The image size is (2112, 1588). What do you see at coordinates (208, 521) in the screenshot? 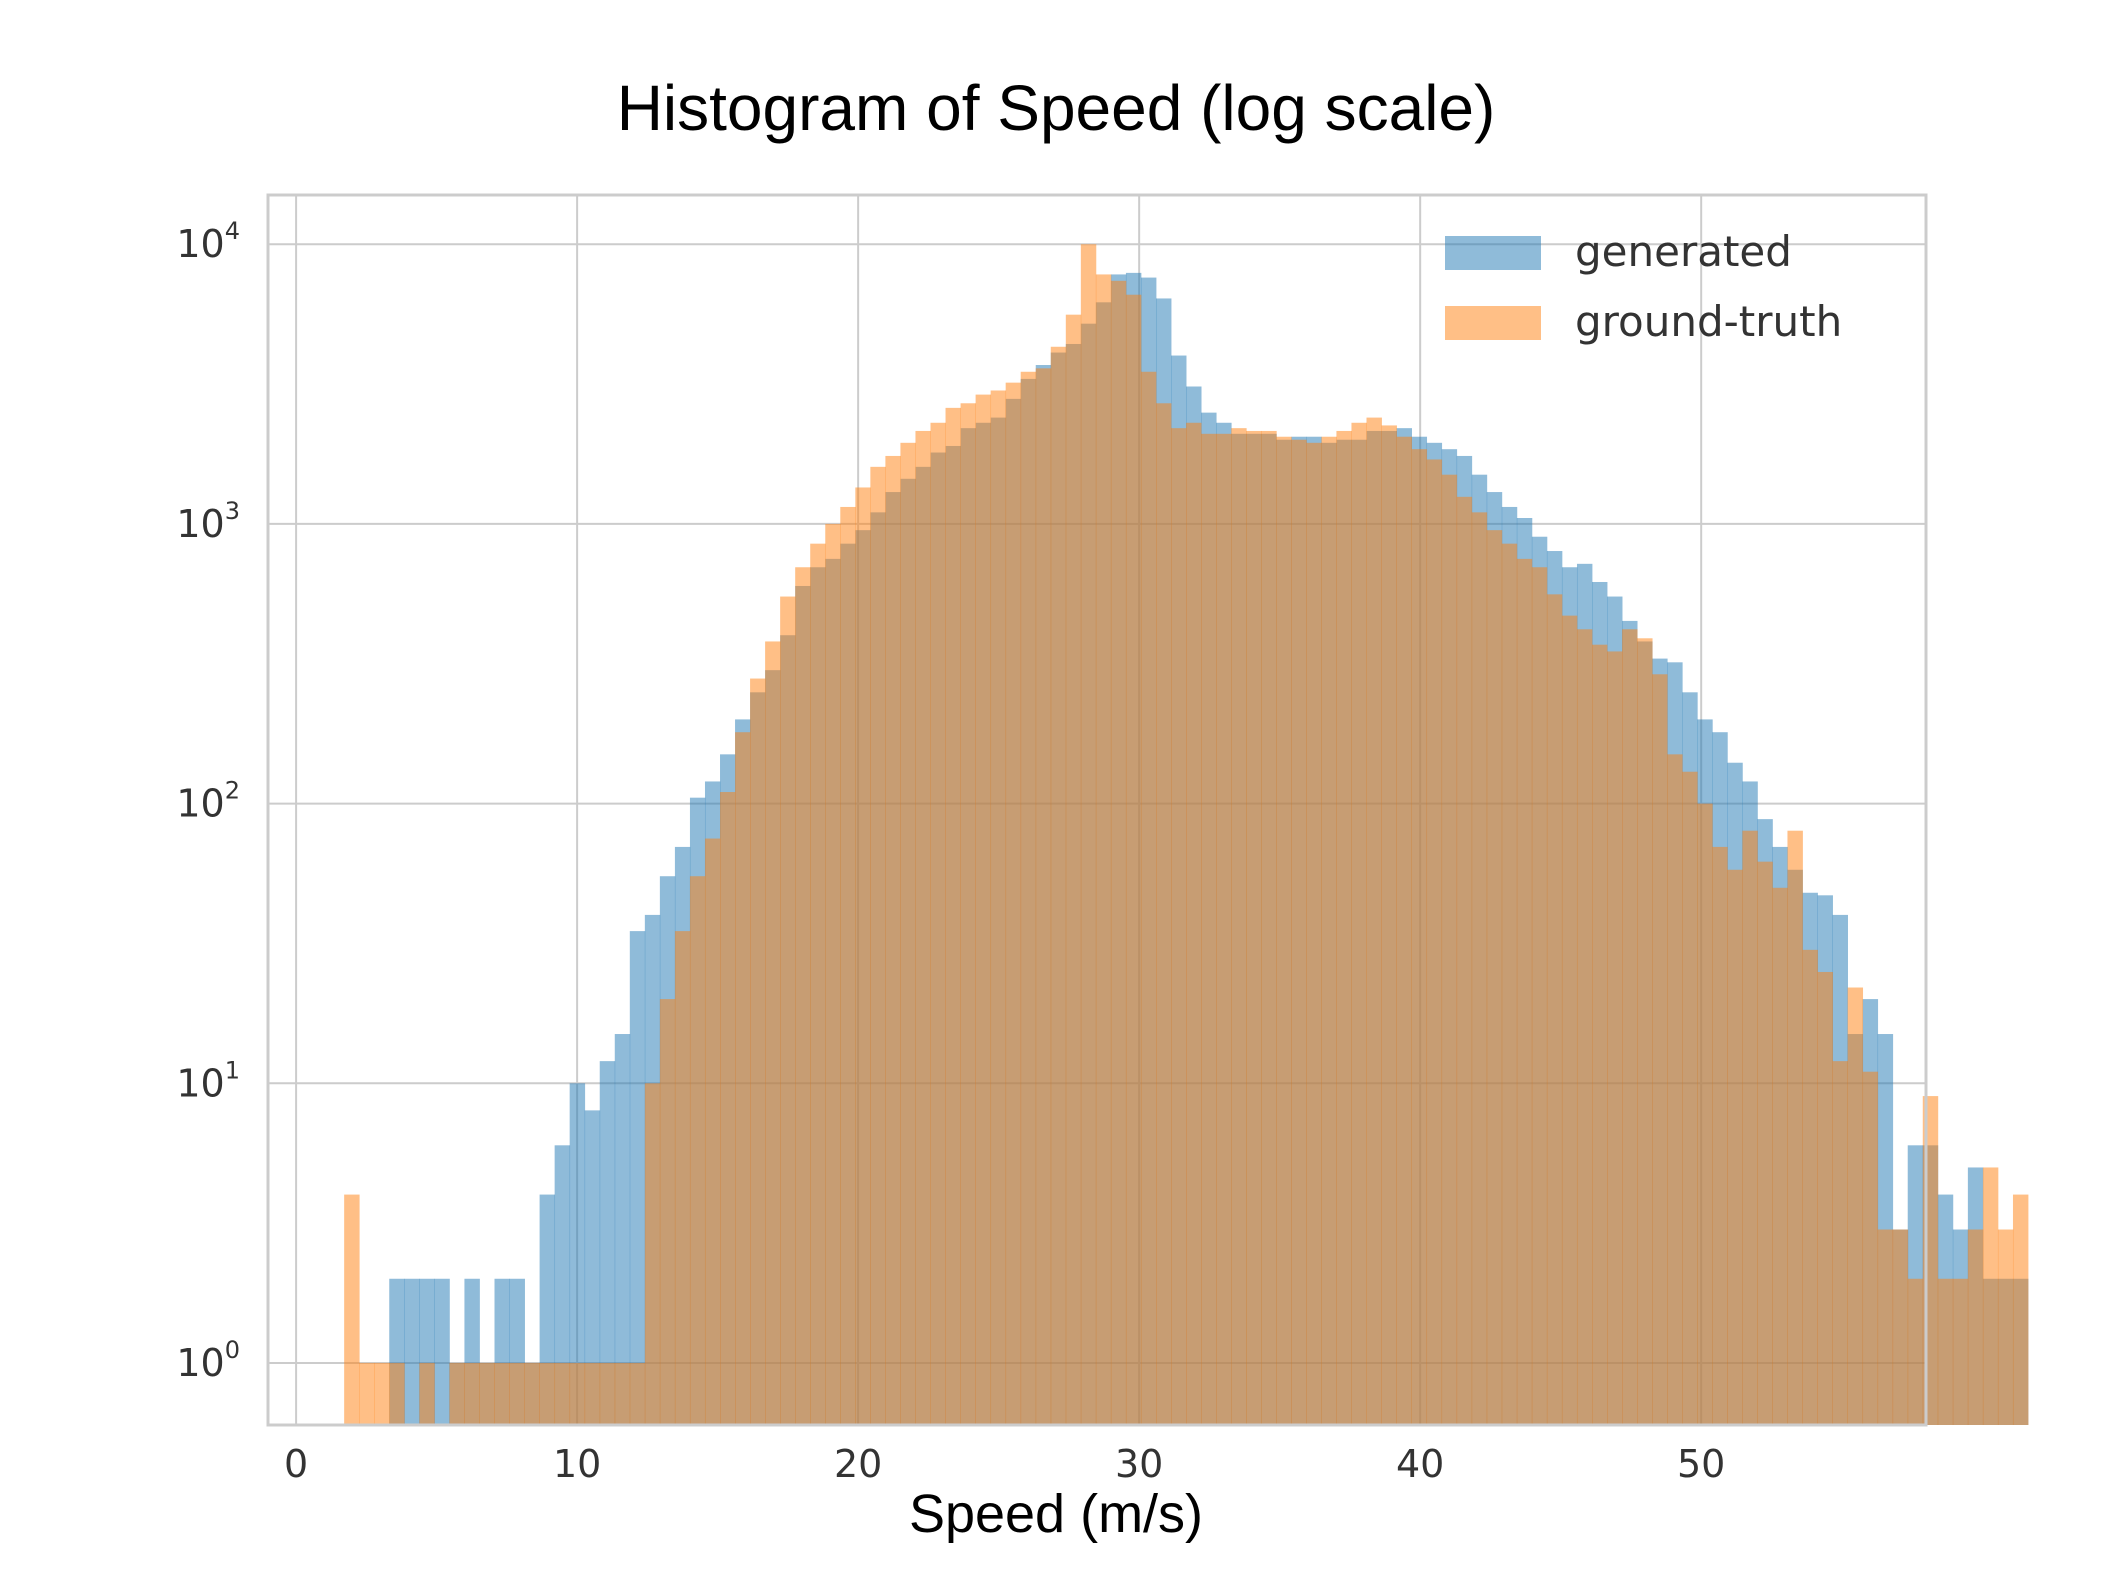
I see `y-tick-label: 10³` at bounding box center [208, 521].